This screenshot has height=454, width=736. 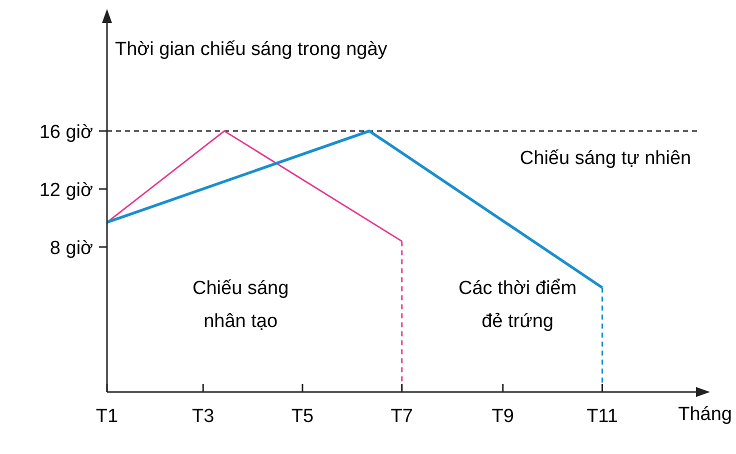 What do you see at coordinates (203, 416) in the screenshot?
I see `x-tick-label: T3` at bounding box center [203, 416].